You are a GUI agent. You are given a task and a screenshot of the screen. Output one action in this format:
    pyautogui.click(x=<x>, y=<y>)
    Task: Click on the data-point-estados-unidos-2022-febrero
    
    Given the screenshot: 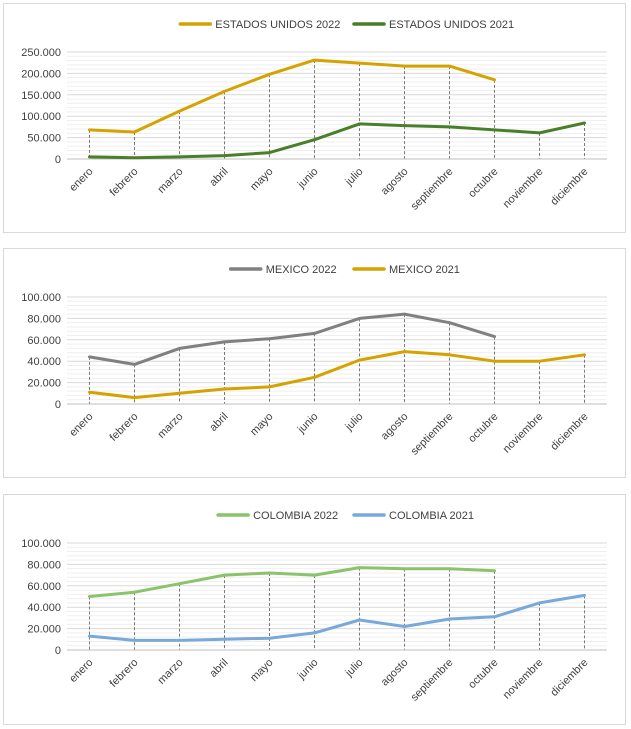 What is the action you would take?
    pyautogui.click(x=134, y=132)
    